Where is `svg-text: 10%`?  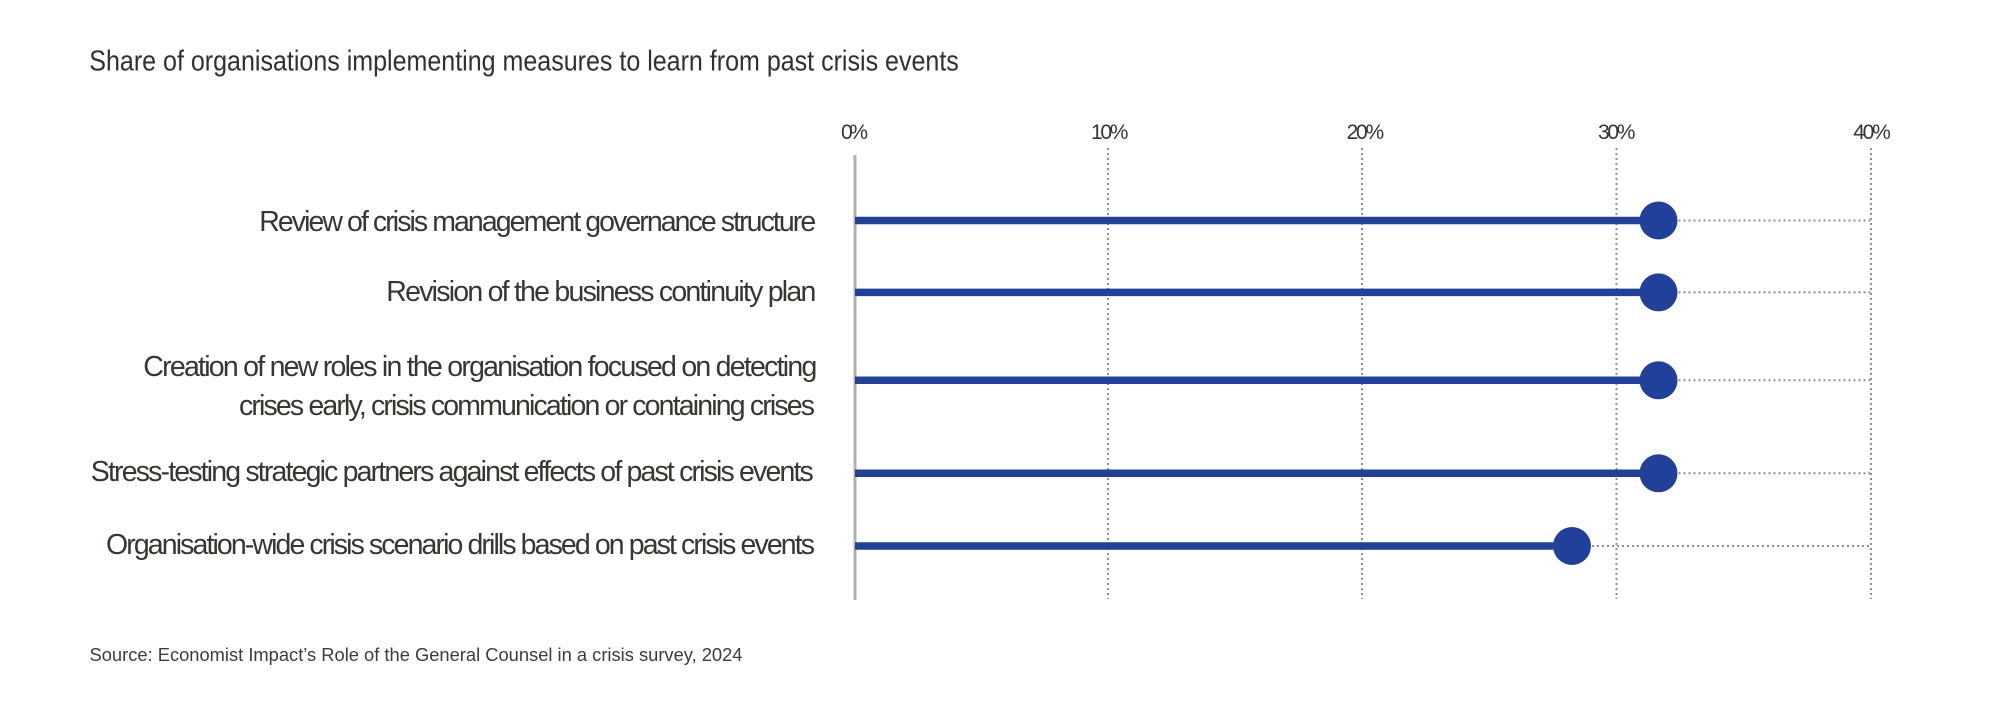
svg-text: 10% is located at coordinates (1110, 132).